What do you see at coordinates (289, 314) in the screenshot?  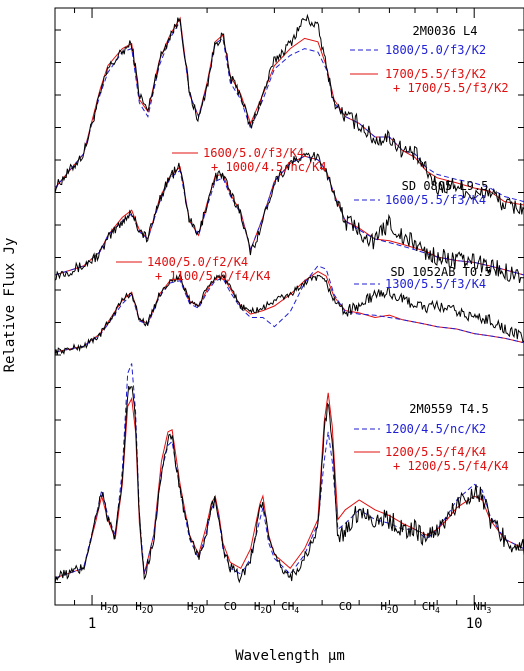 I see `observed-spectrum-line` at bounding box center [289, 314].